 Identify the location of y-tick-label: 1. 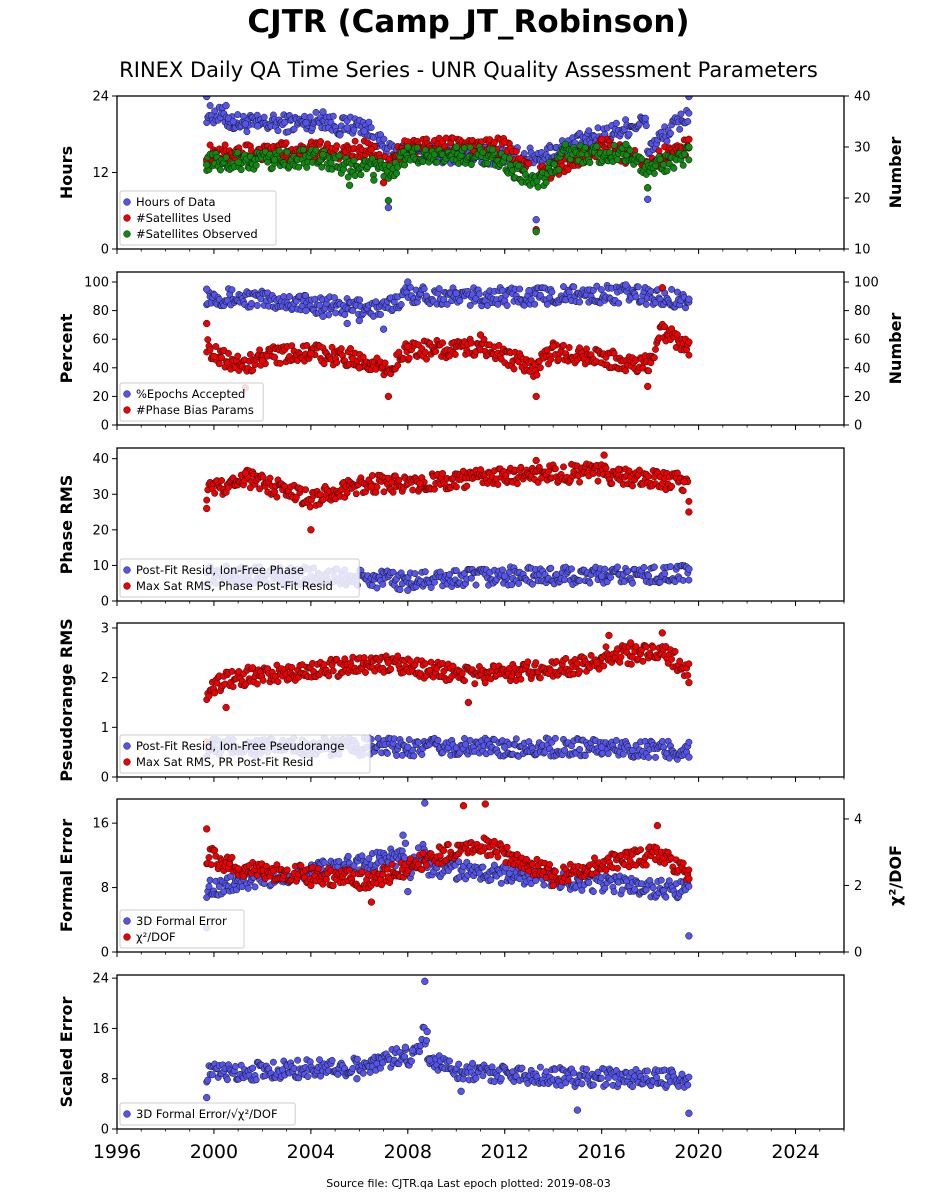
(105, 728).